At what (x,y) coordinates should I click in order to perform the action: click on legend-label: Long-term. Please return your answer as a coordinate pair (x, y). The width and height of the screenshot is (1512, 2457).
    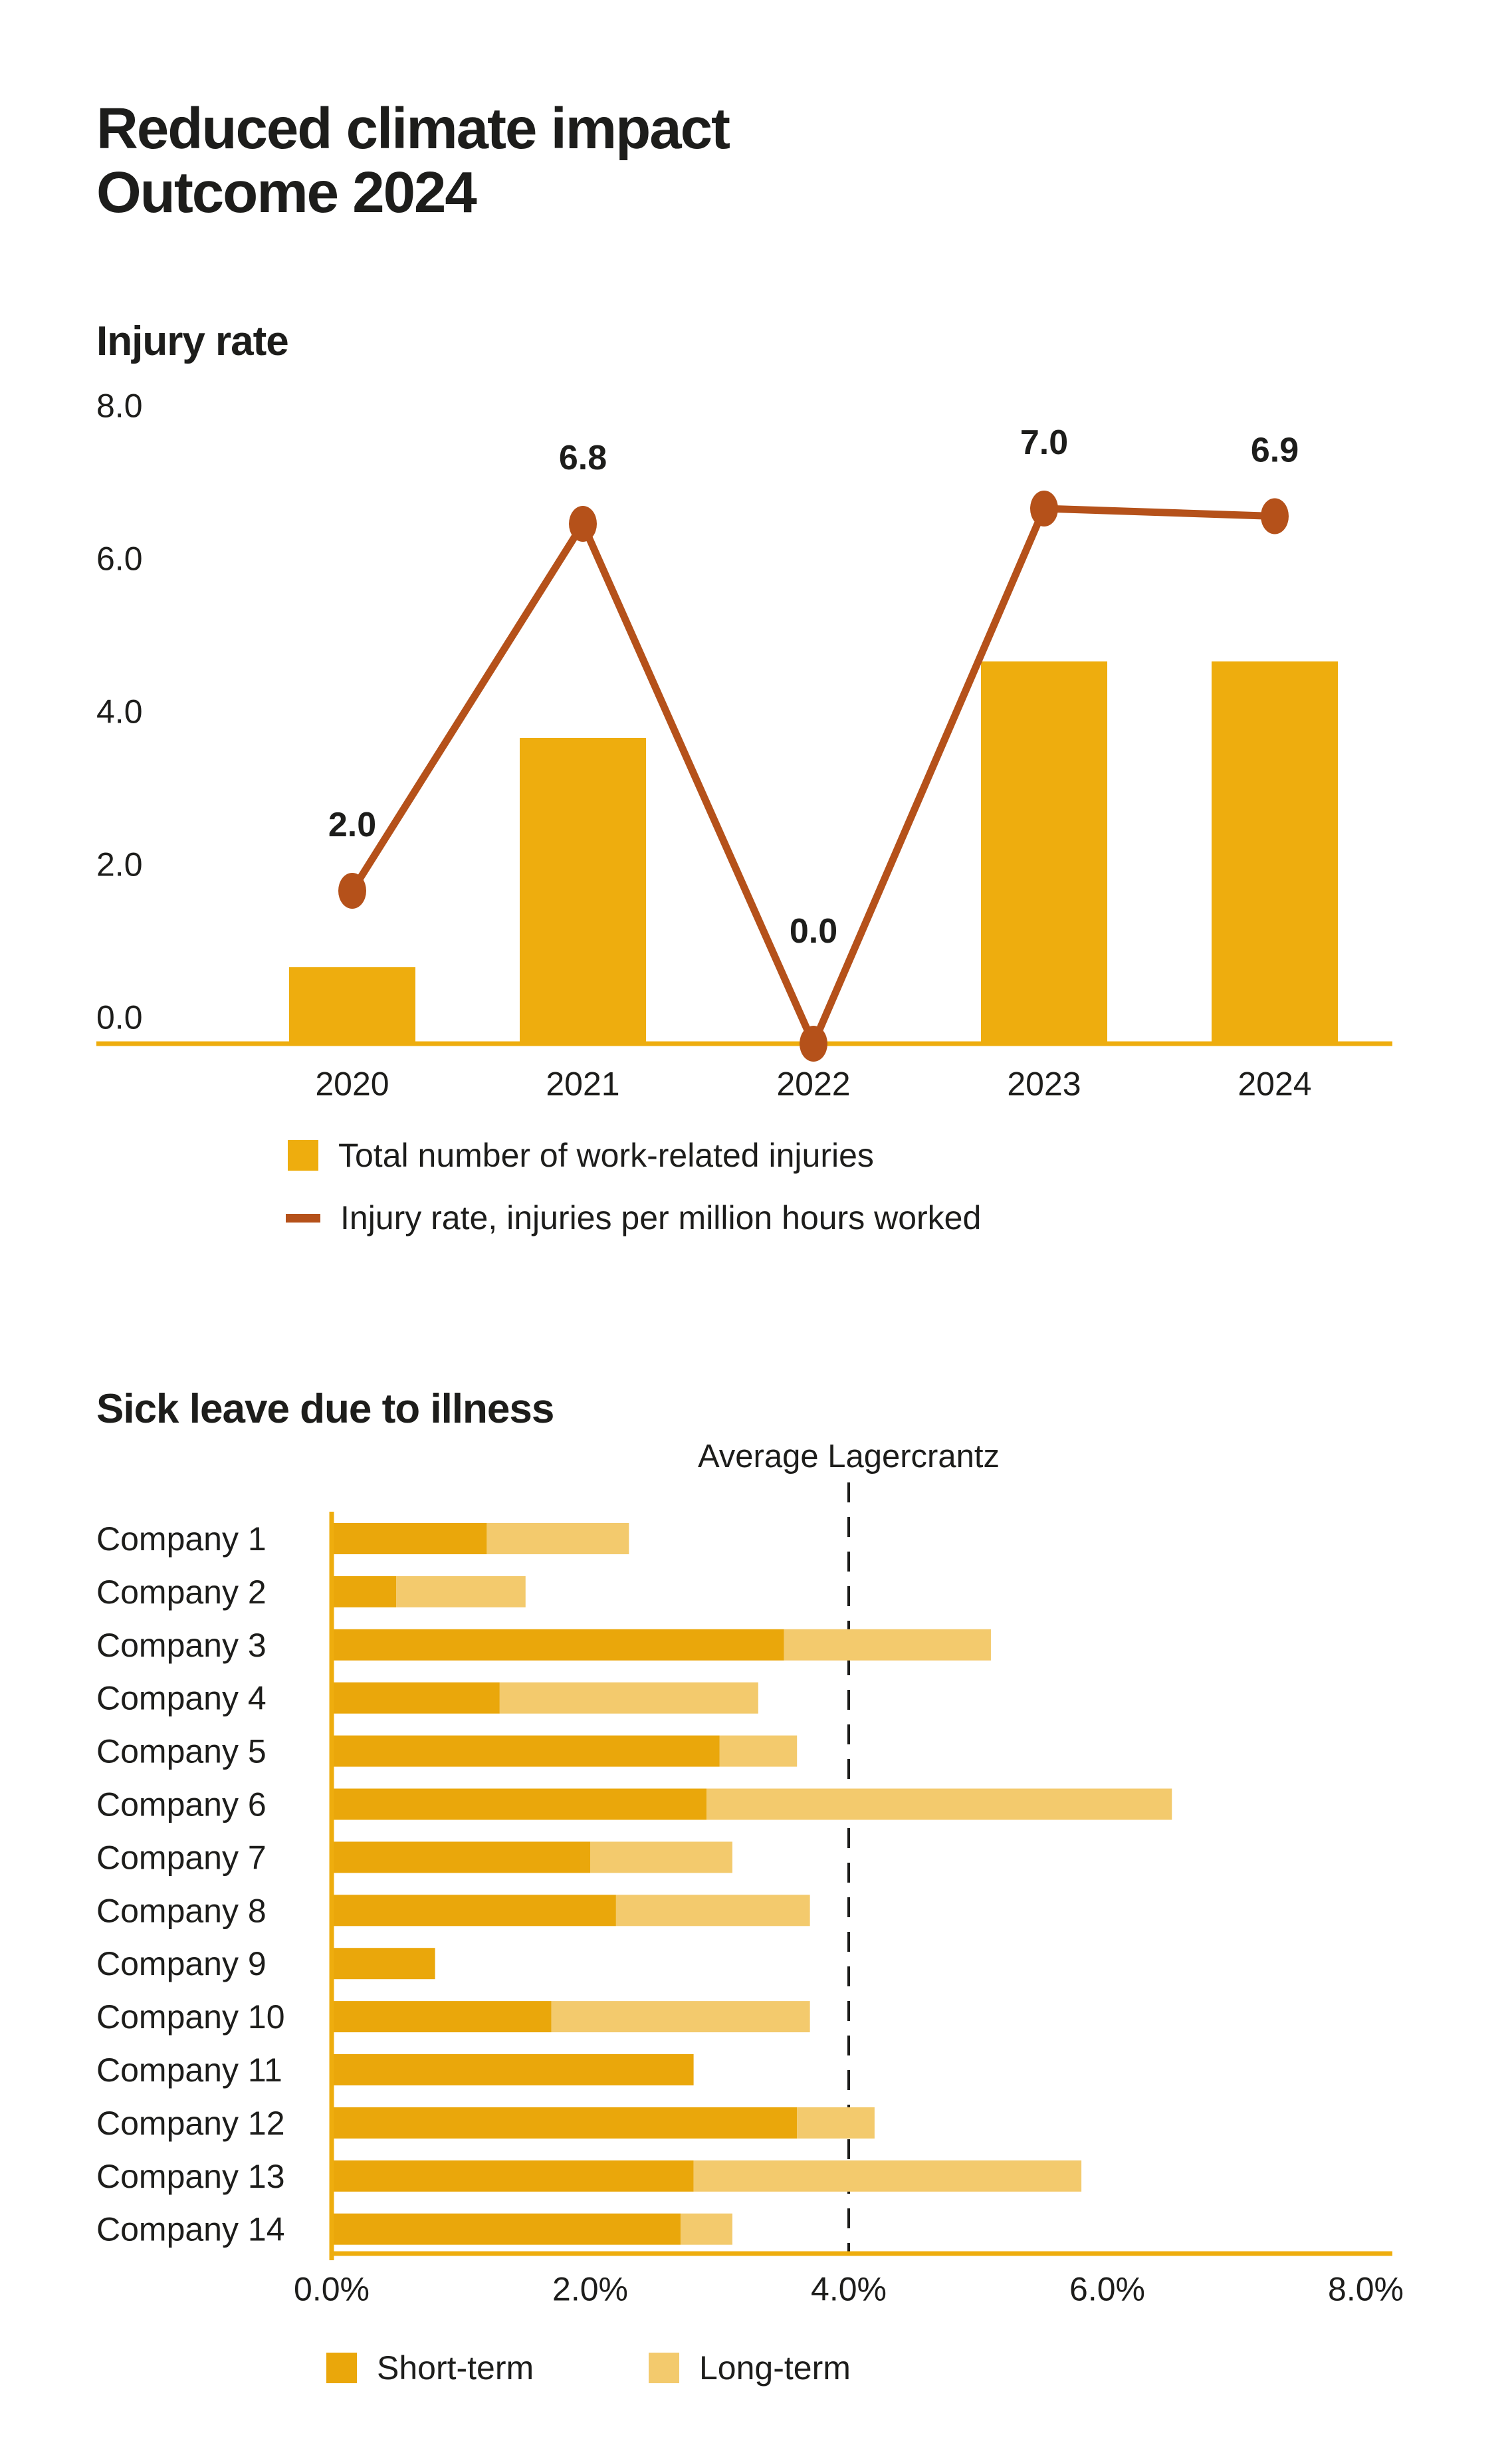
    Looking at the image, I should click on (775, 2368).